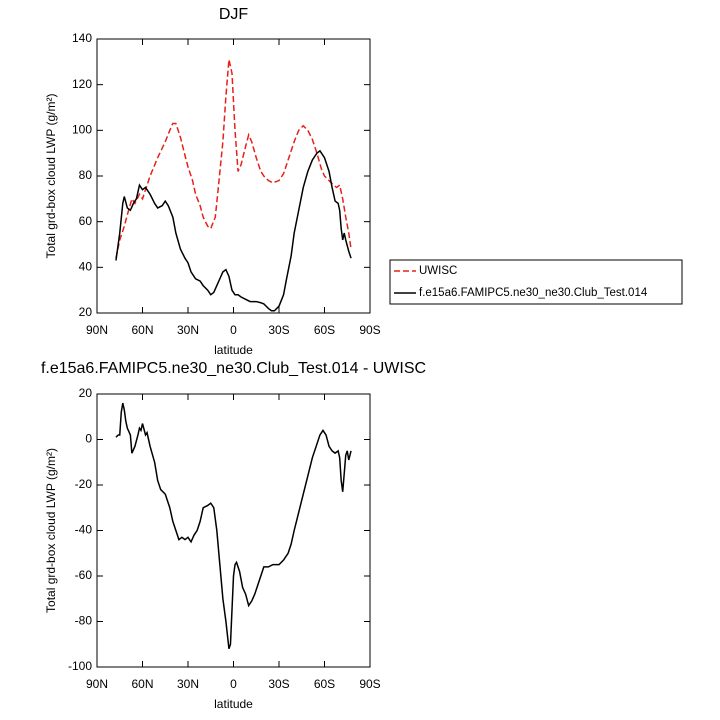 The image size is (720, 720). I want to click on y-tick-label: 0, so click(88, 439).